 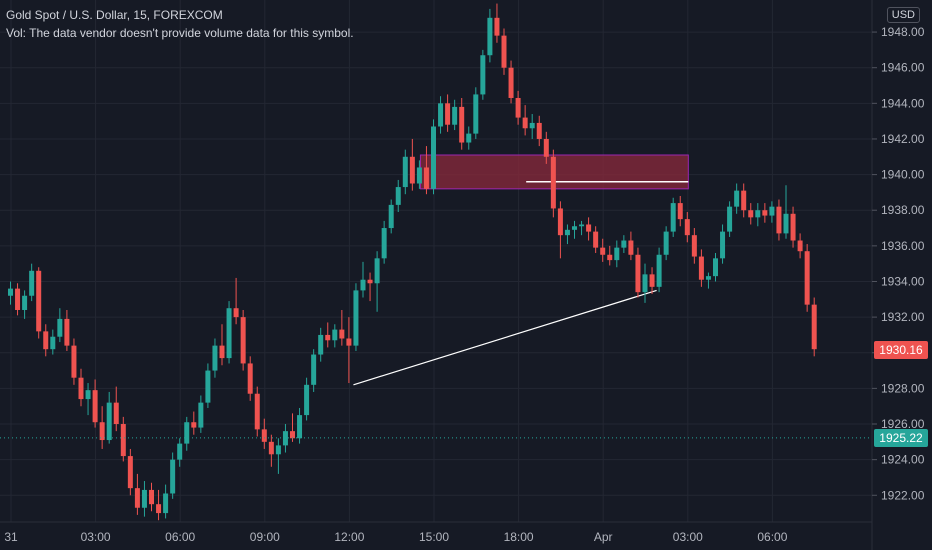 I want to click on price-tick-label: 1946.00, so click(x=903, y=68).